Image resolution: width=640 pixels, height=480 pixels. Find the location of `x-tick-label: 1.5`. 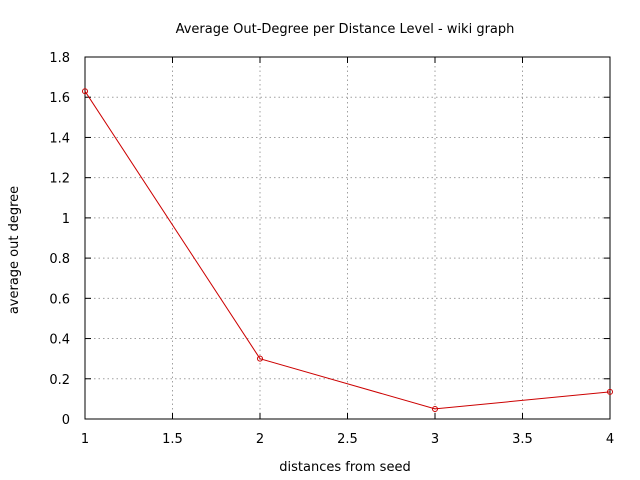

x-tick-label: 1.5 is located at coordinates (172, 439).